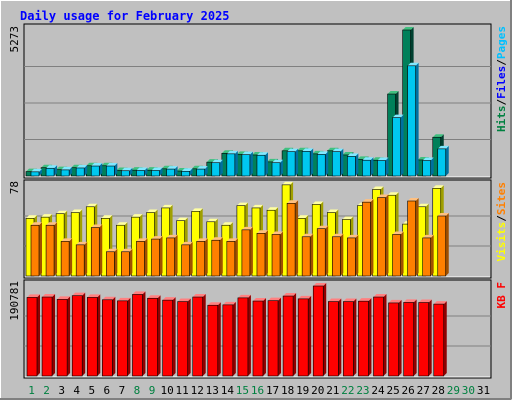 The height and width of the screenshot is (400, 512). Describe the element at coordinates (31, 390) in the screenshot. I see `x-tick-label: 1` at that location.